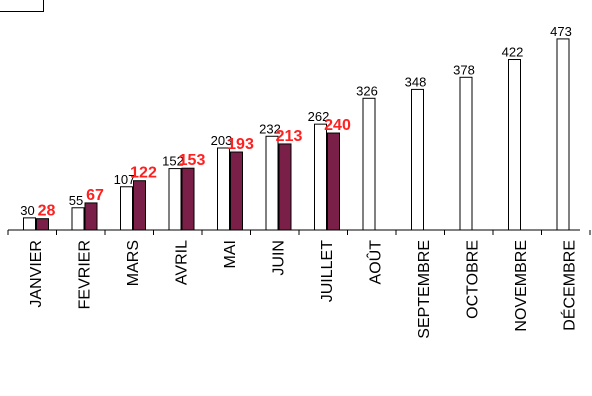 This screenshot has width=592, height=396. Describe the element at coordinates (327, 271) in the screenshot. I see `x-tick-label: JUILLET` at that location.